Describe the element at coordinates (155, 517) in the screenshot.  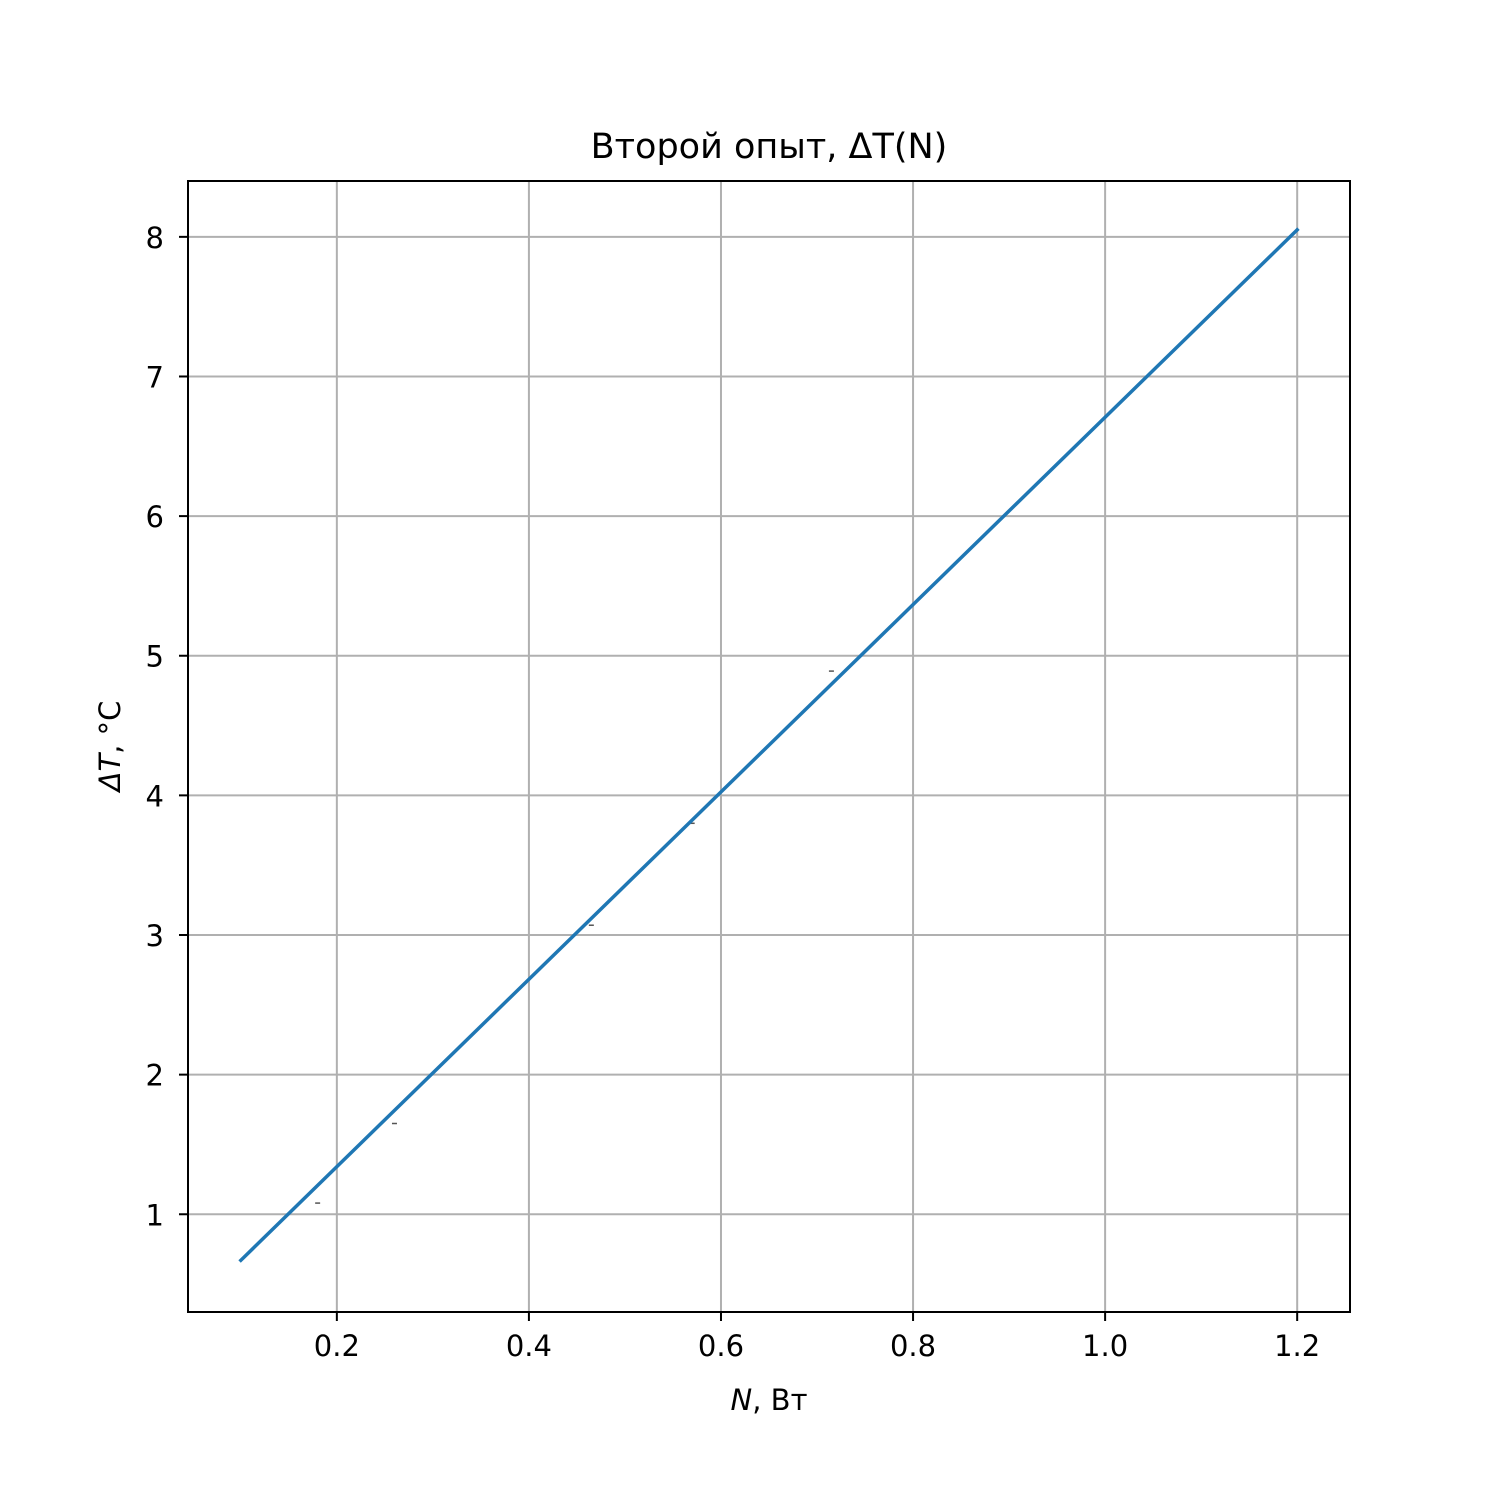
I see `y-tick-label: 6` at that location.